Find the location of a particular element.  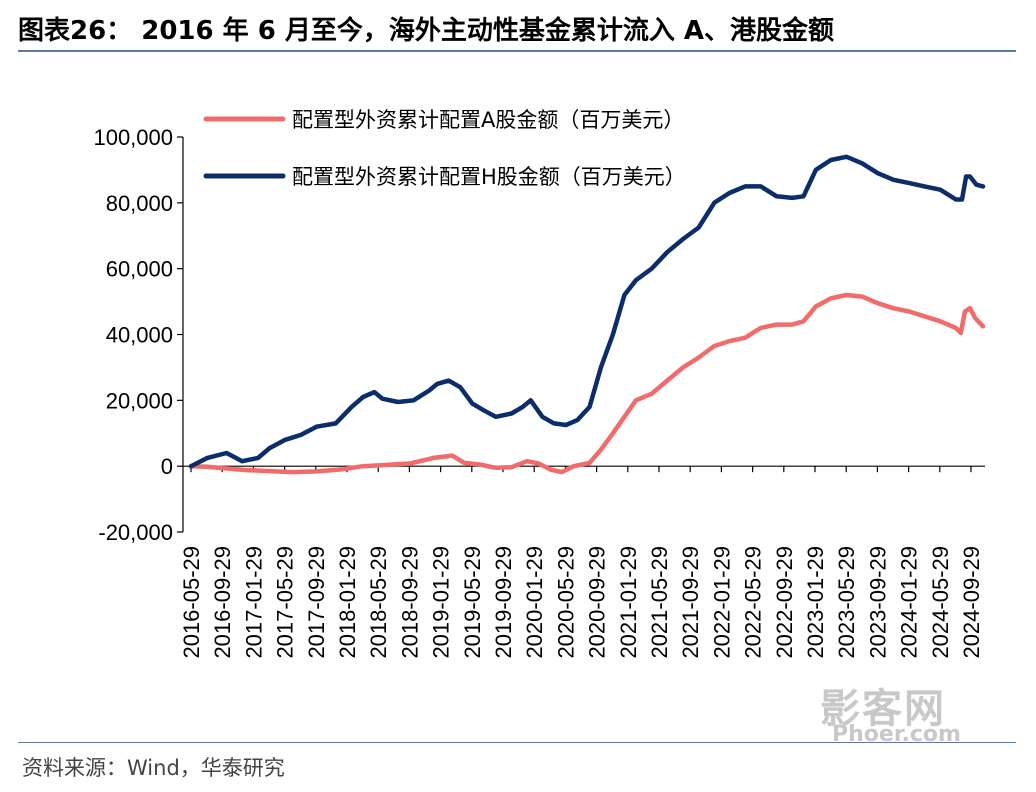

x-tick-label: 2024-09-29 is located at coordinates (971, 602).